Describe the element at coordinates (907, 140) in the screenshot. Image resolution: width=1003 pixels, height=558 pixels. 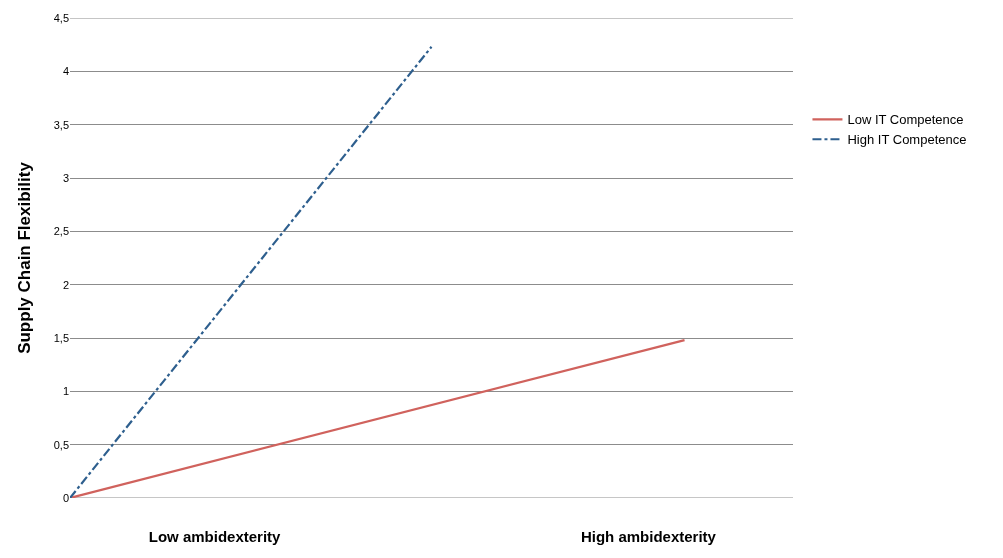
I see `legend-label: High IT Competence` at that location.